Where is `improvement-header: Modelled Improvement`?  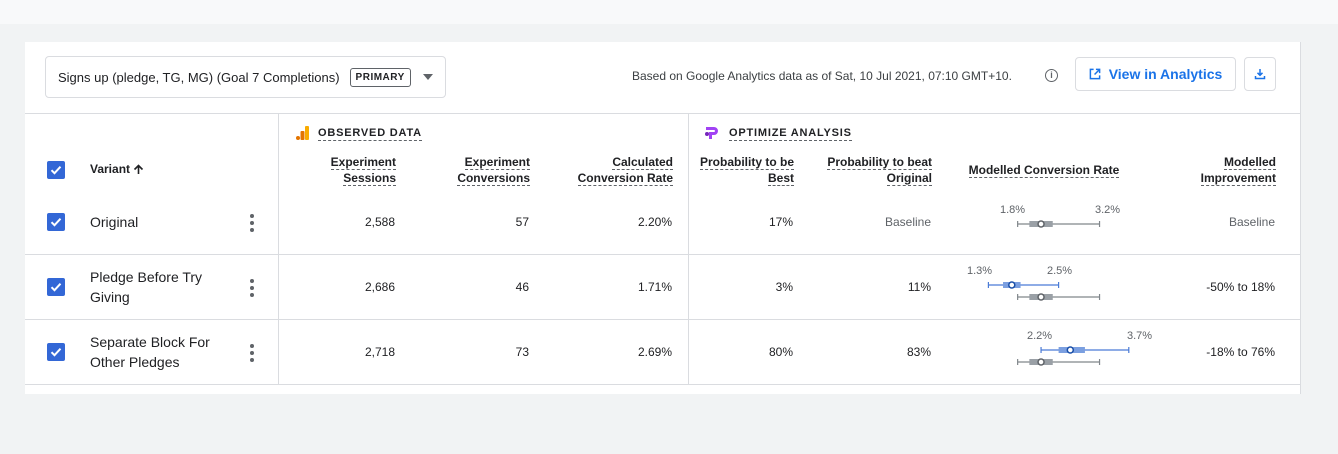 improvement-header: Modelled Improvement is located at coordinates (1225, 170).